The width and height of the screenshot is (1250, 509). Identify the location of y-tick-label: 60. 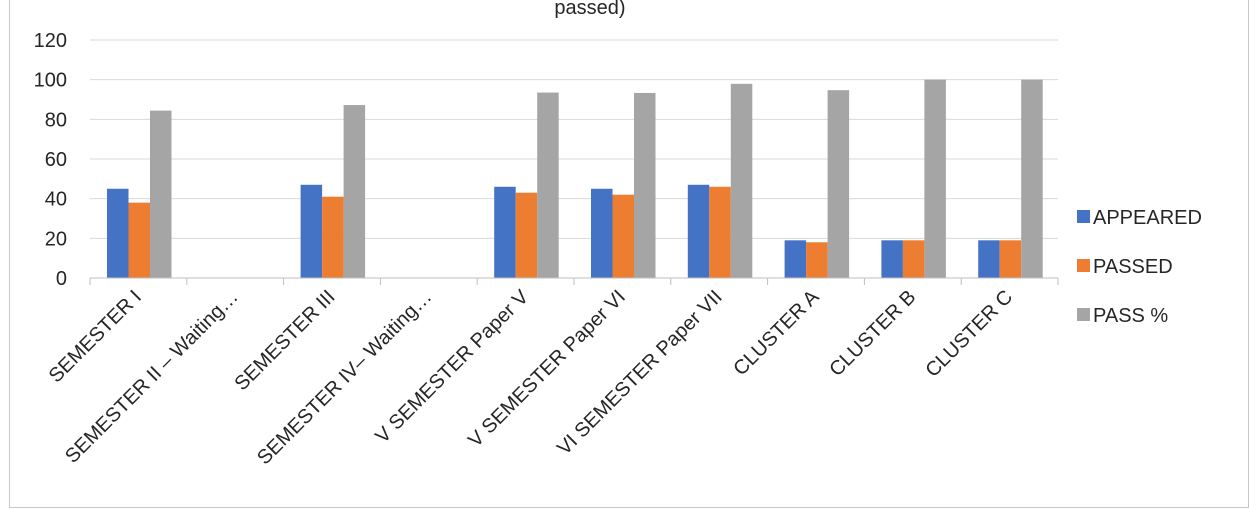
(56, 160).